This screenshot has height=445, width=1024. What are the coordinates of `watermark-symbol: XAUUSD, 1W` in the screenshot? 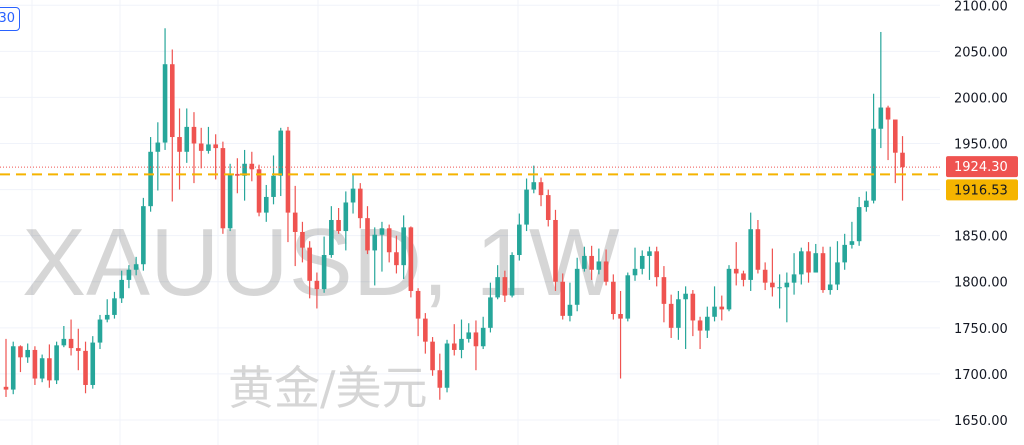 It's located at (321, 262).